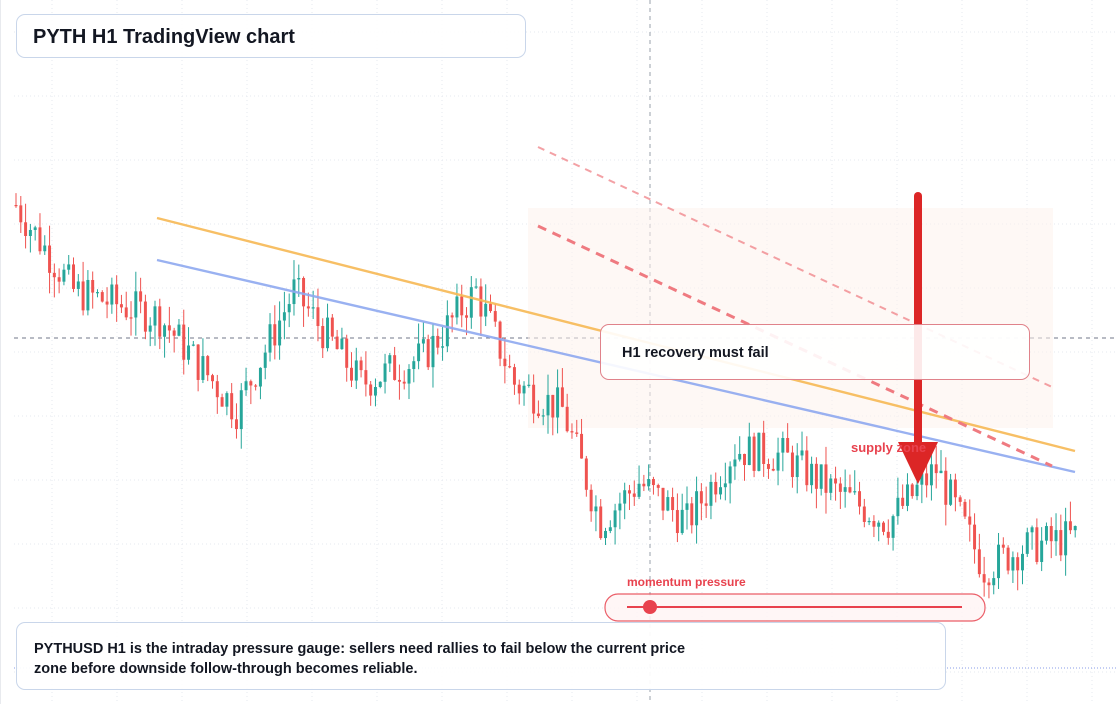  Describe the element at coordinates (918, 463) in the screenshot. I see `down-arrow-head` at that location.